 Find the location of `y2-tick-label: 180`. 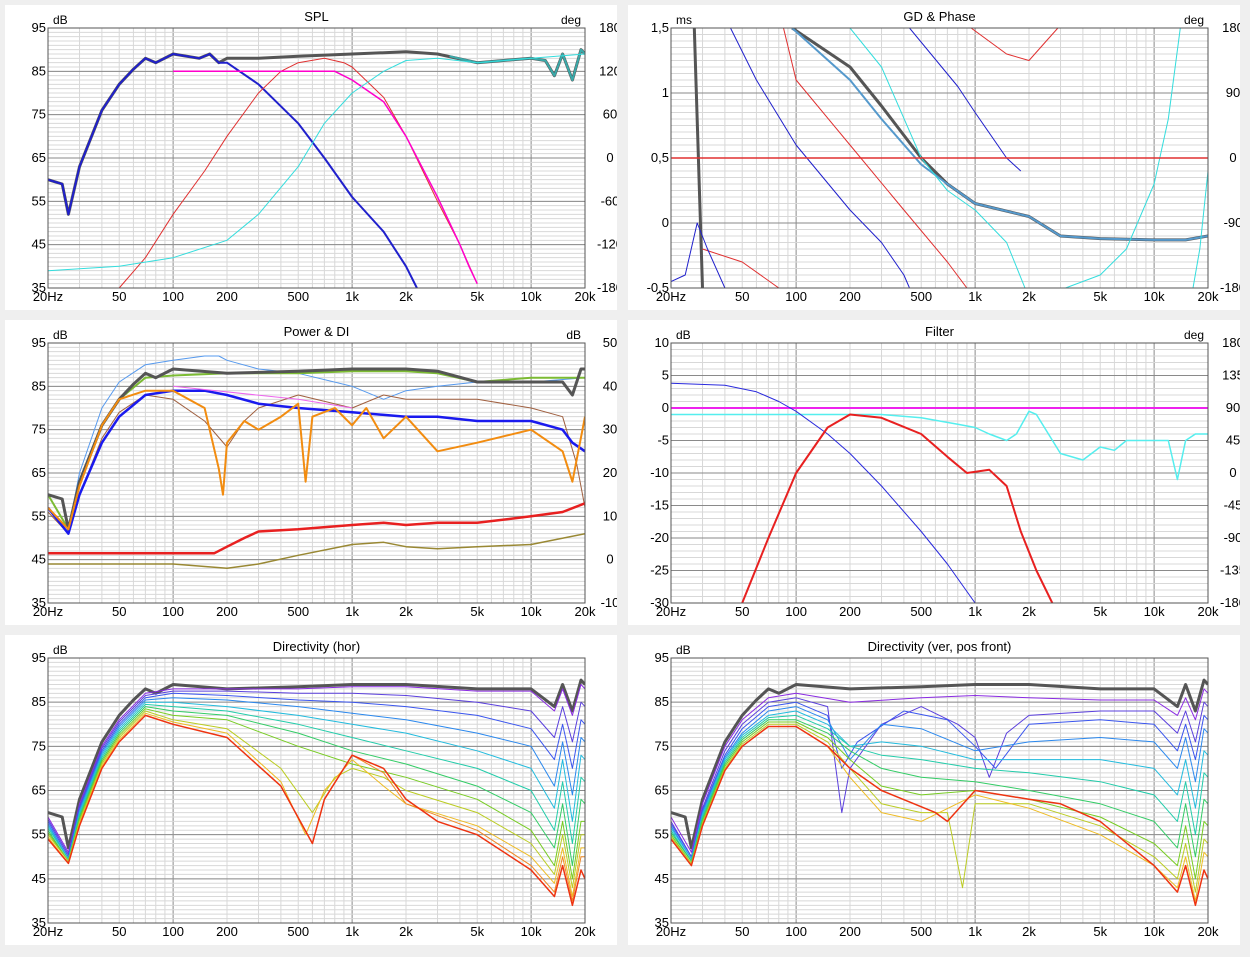

y2-tick-label: 180 is located at coordinates (1231, 342).